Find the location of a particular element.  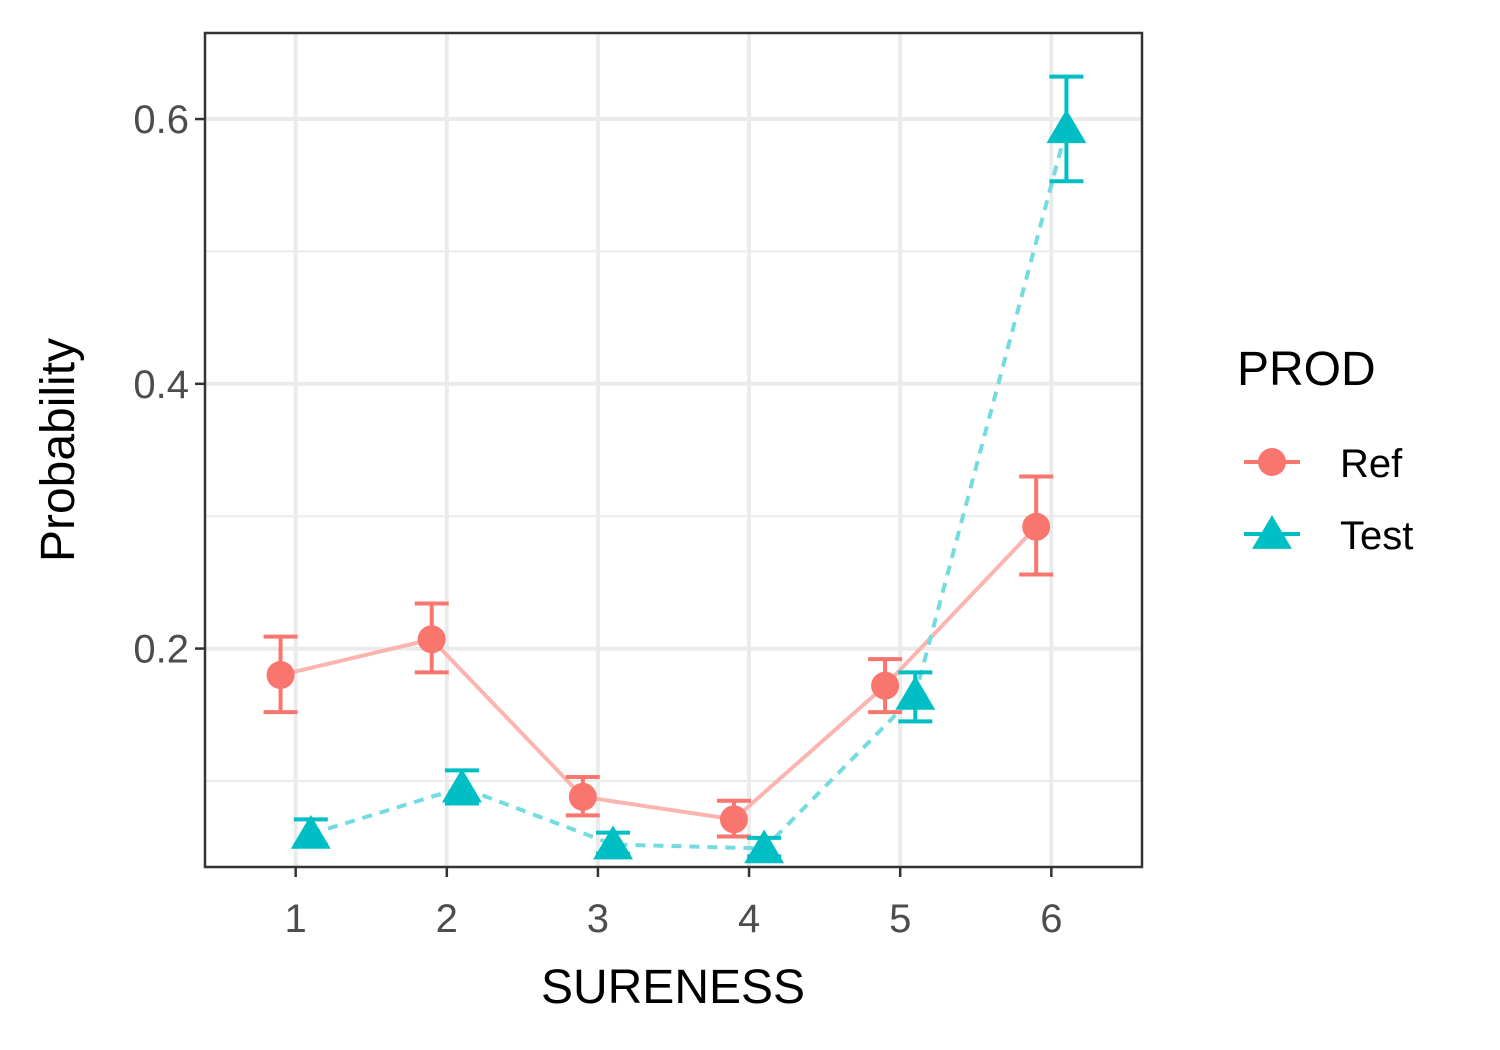

x-tick-label-2: 3 is located at coordinates (598, 919).